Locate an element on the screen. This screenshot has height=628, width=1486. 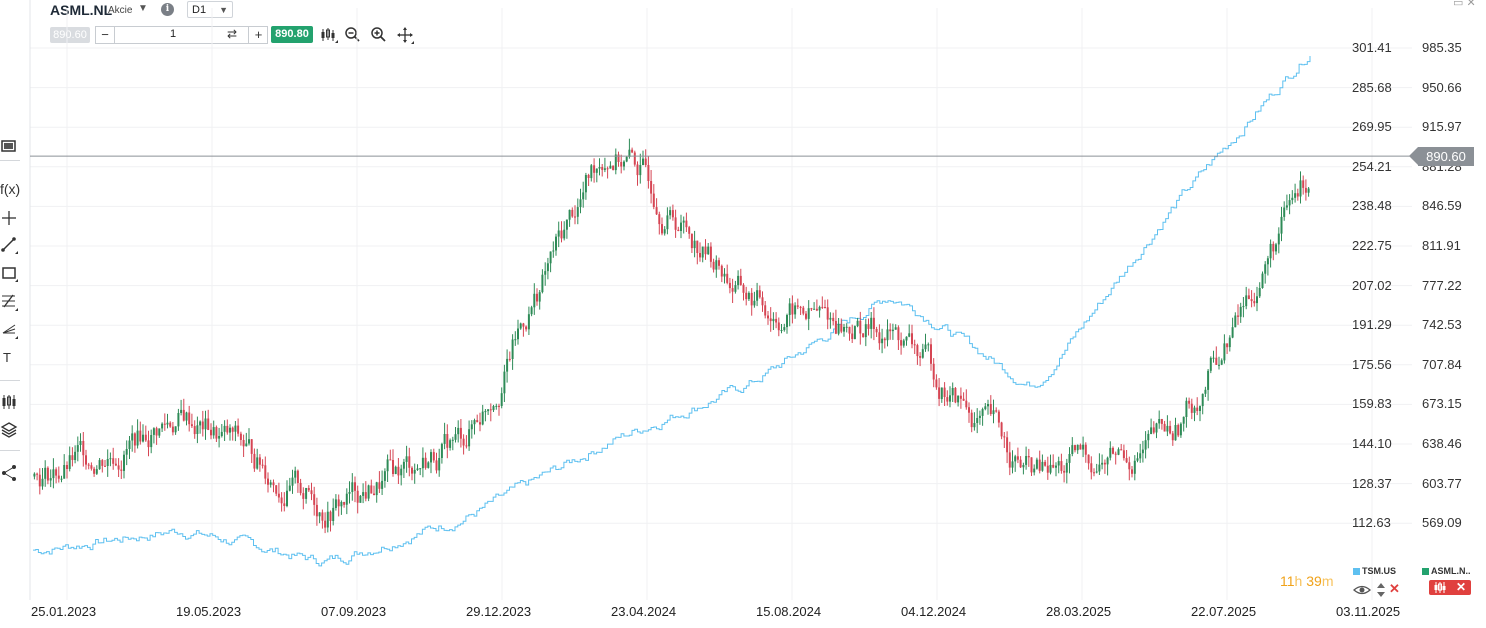
asml-series-controls: ✕ is located at coordinates (1450, 587).